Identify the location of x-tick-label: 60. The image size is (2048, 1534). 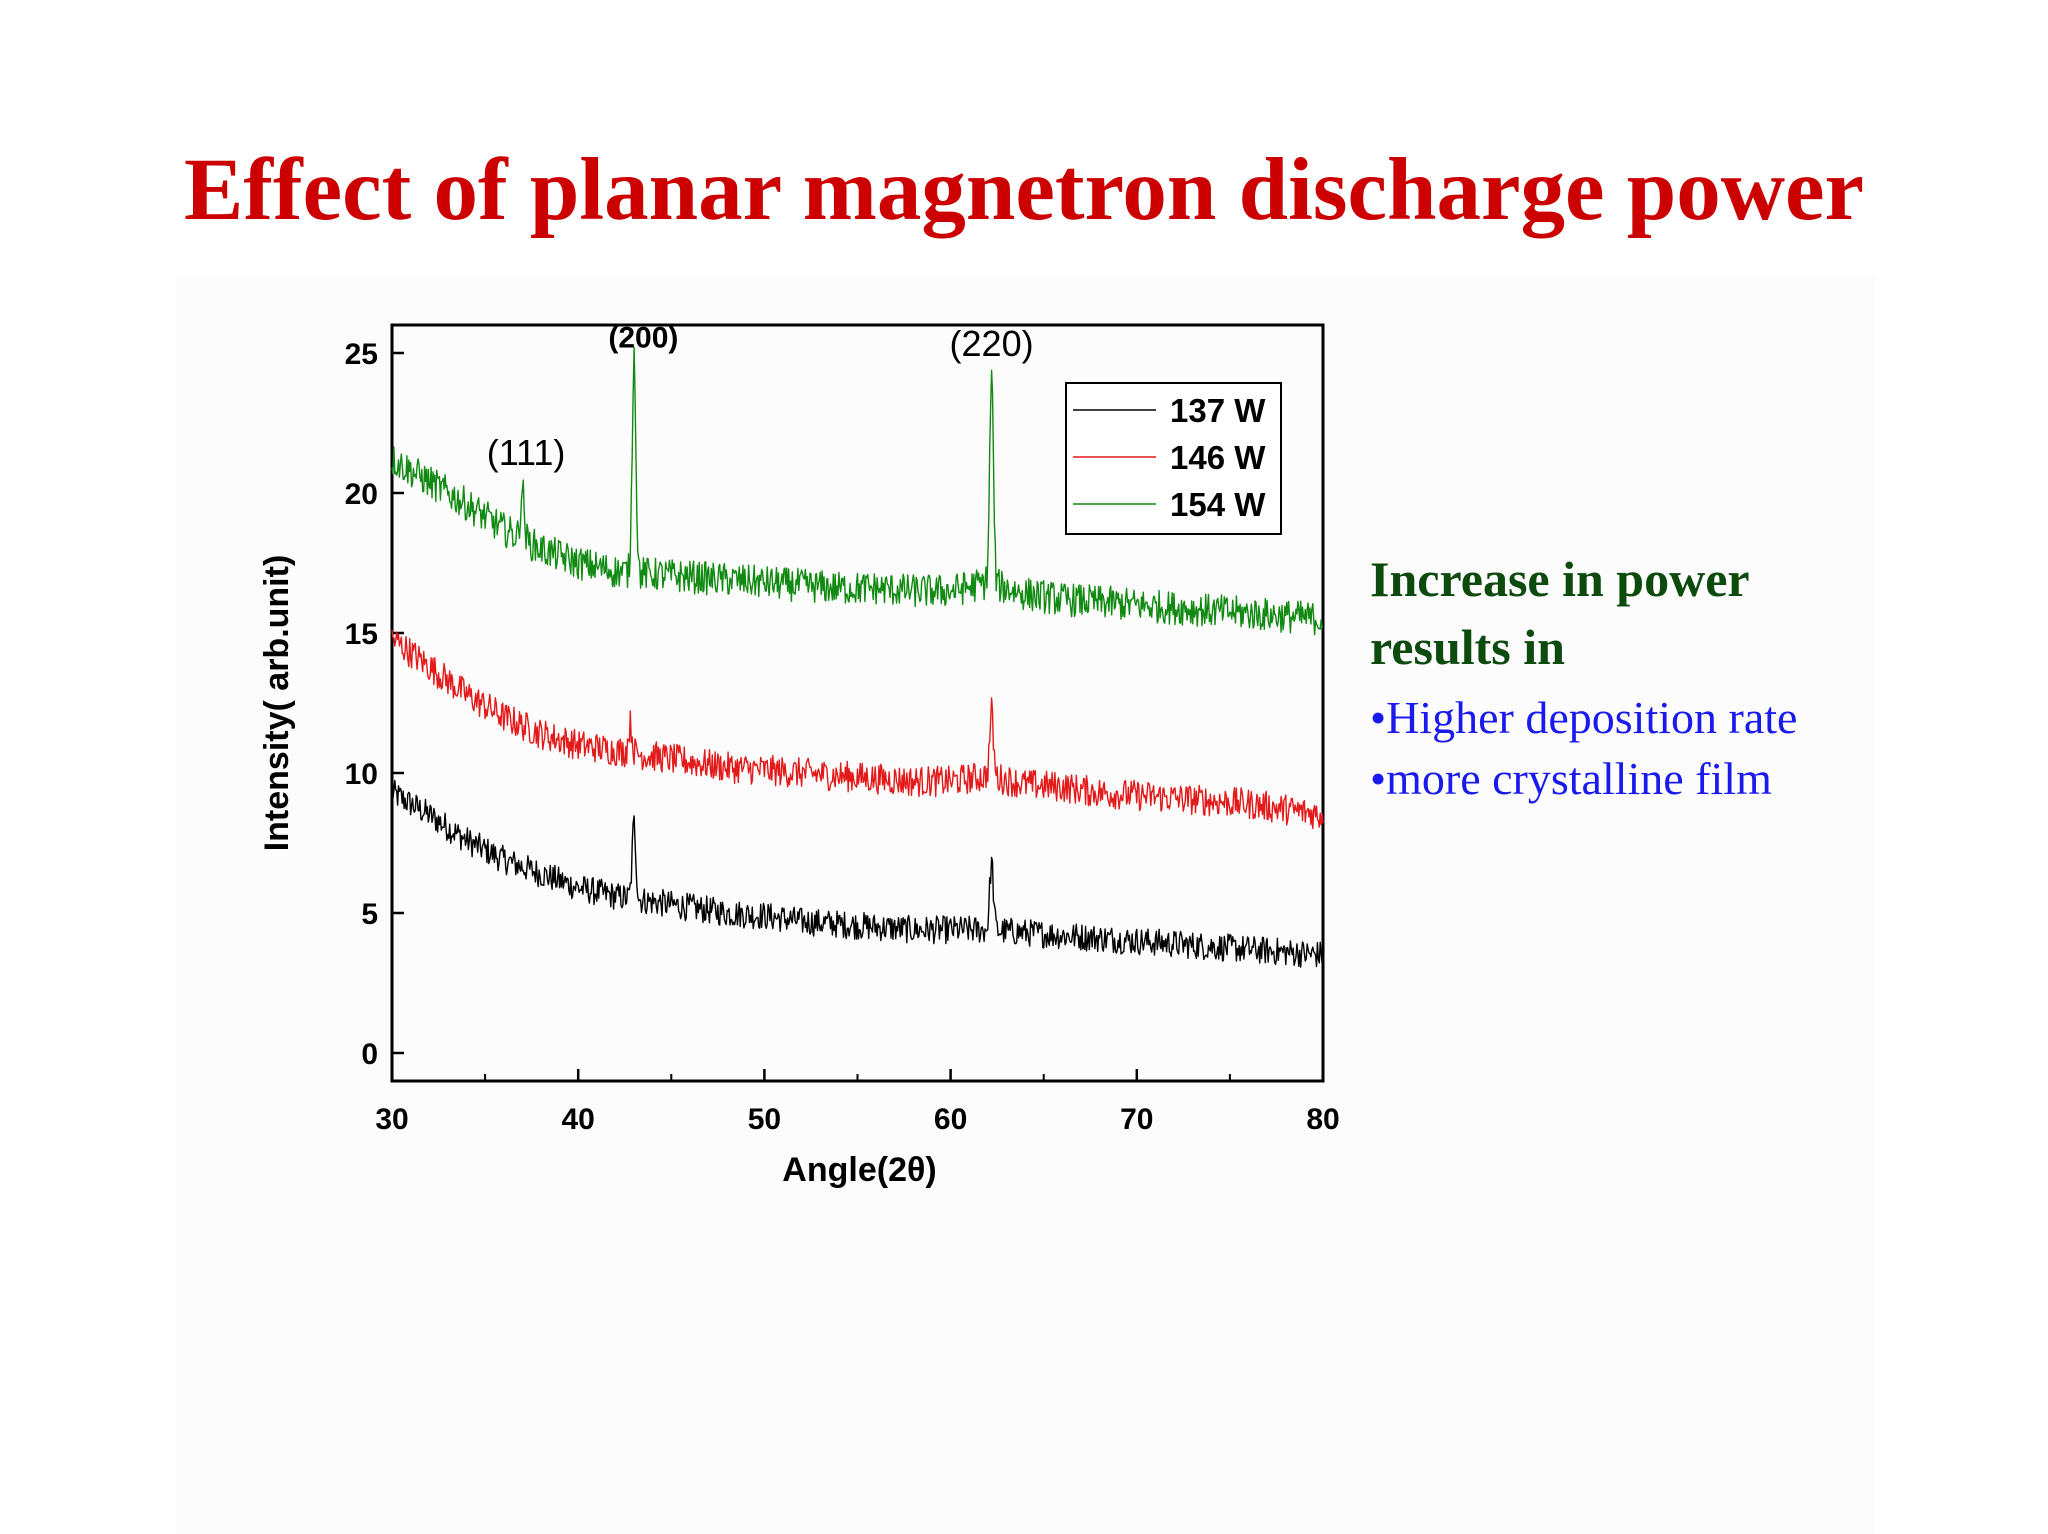
(950, 1119).